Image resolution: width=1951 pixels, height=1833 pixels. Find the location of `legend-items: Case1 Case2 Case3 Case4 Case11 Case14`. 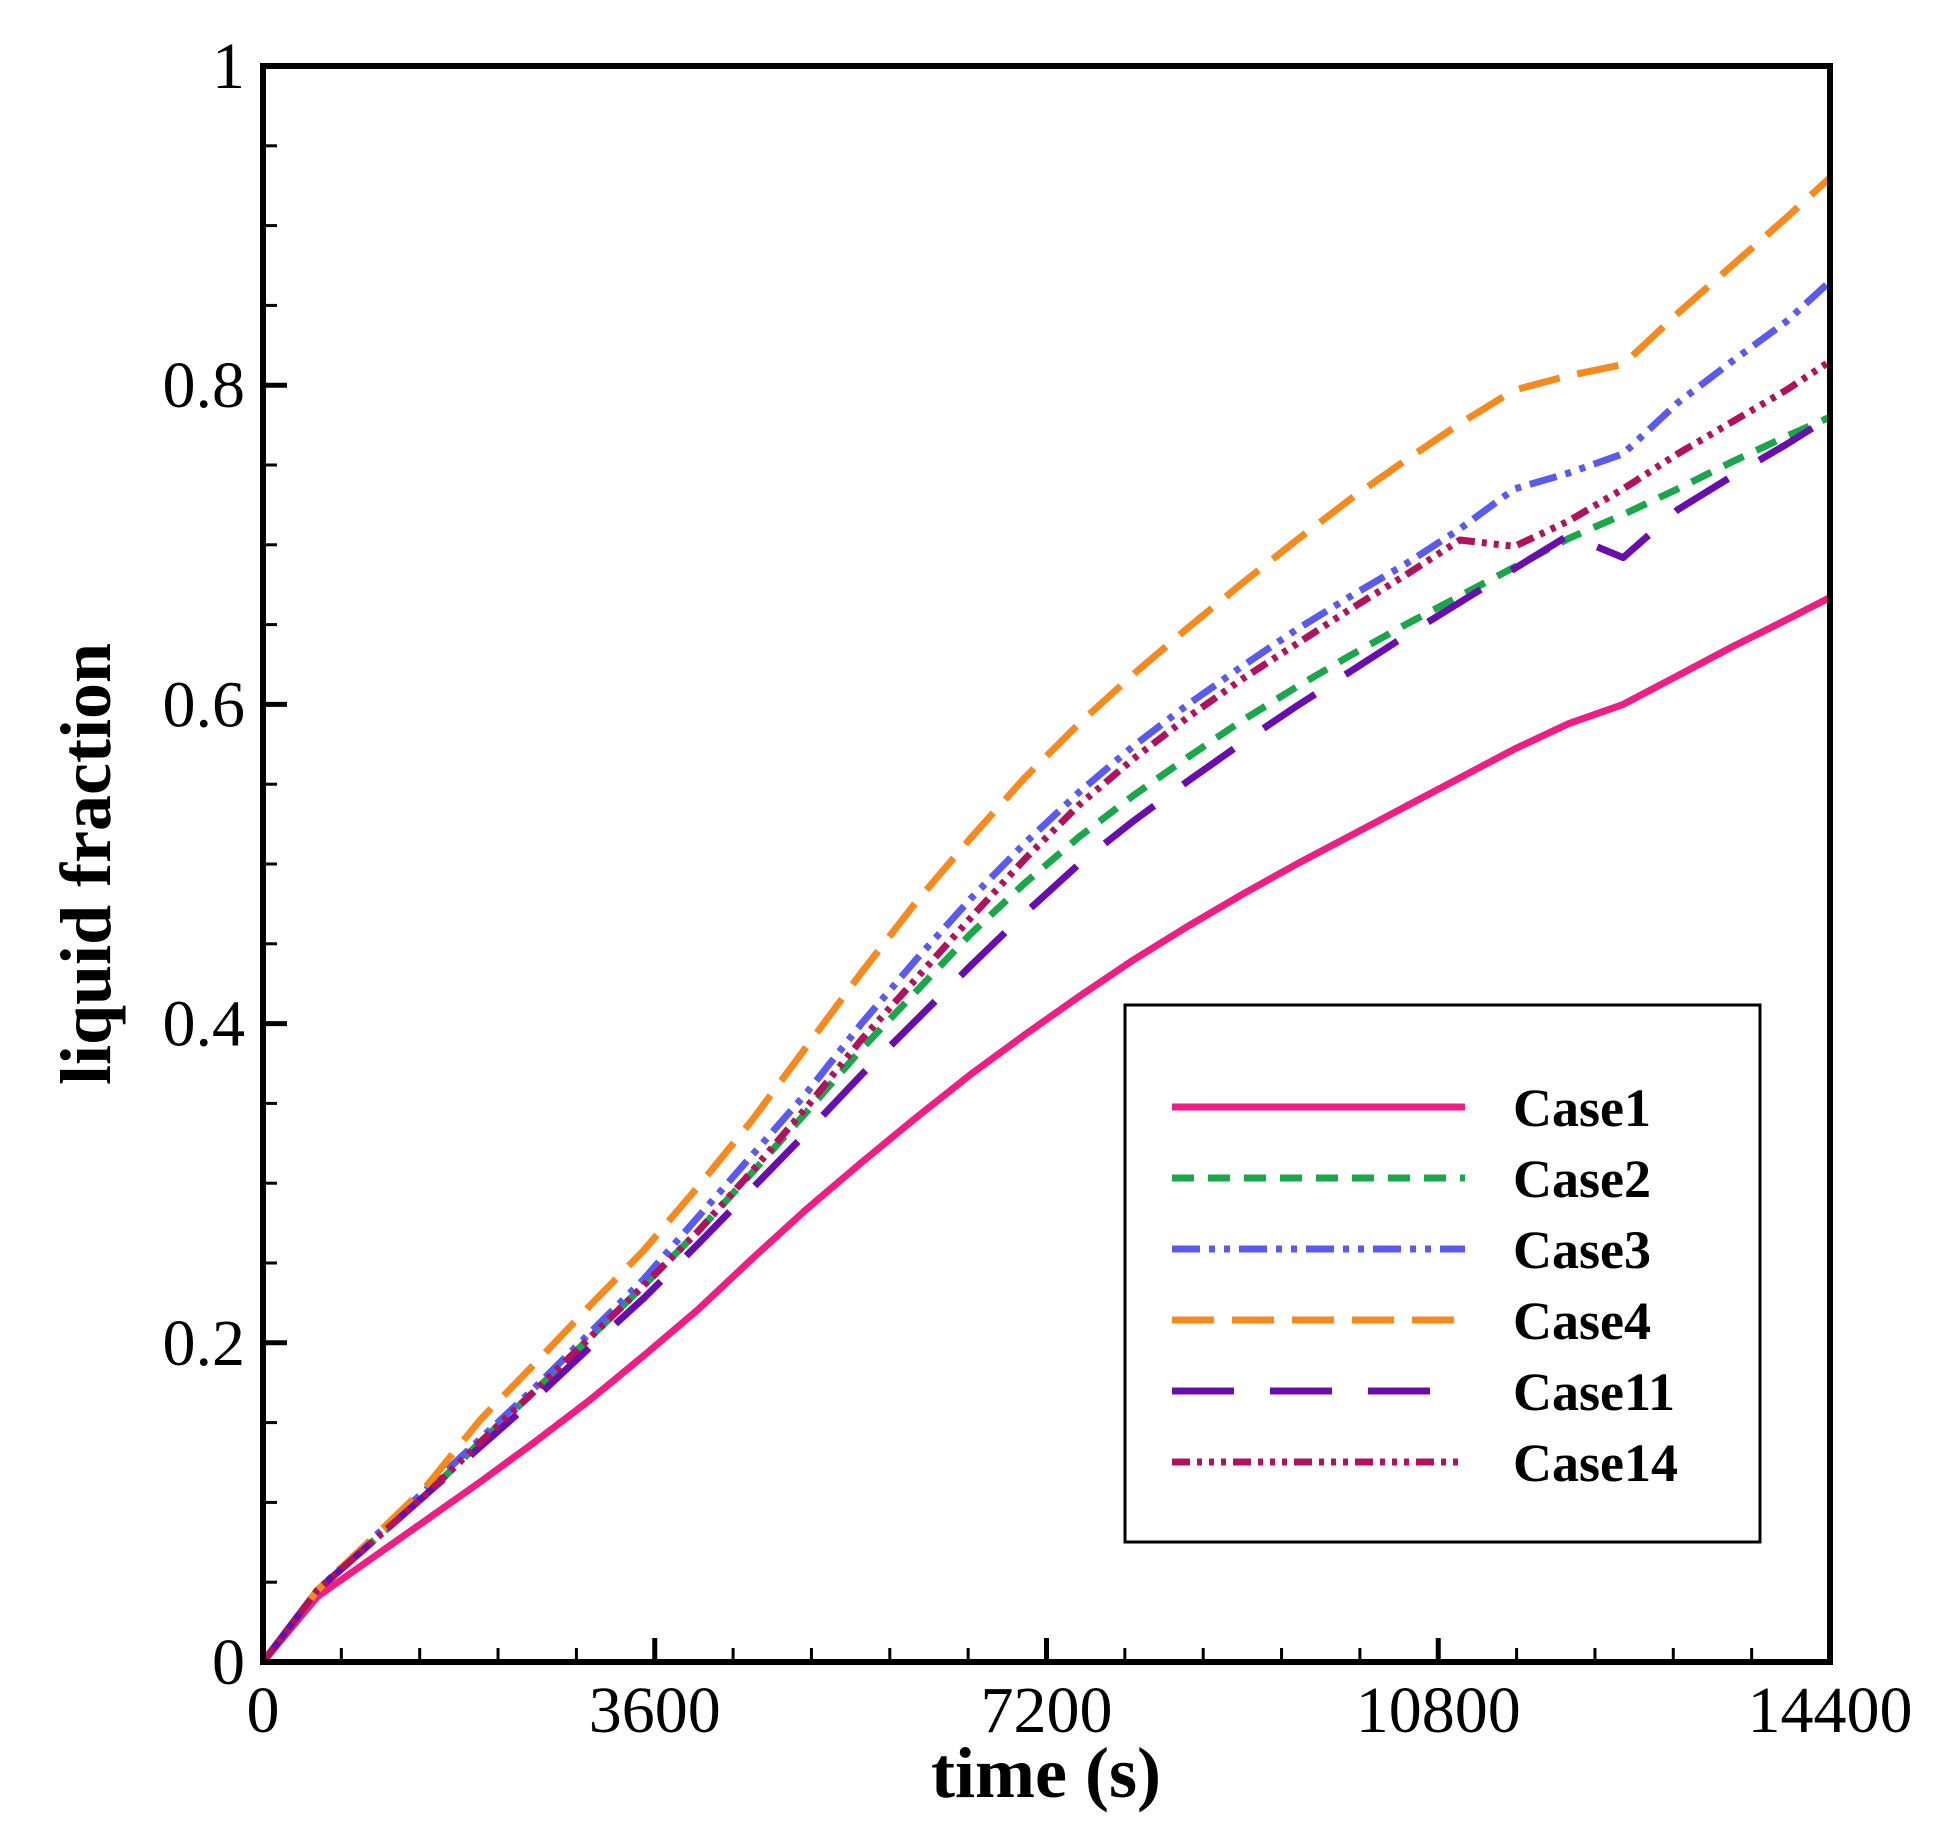

legend-items: Case1 Case2 Case3 Case4 Case11 Case14 is located at coordinates (1425, 1285).